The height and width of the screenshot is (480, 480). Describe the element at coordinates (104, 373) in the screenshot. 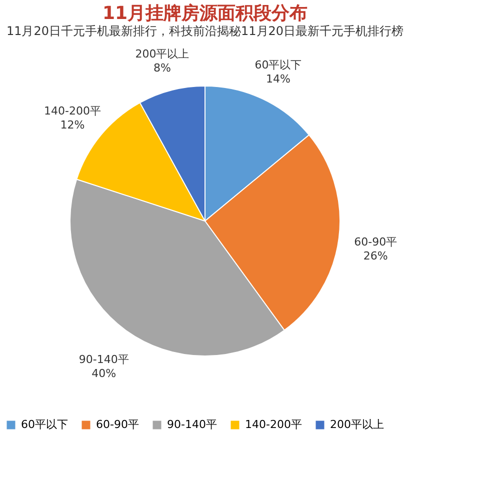

I see `data-label: 40%` at that location.